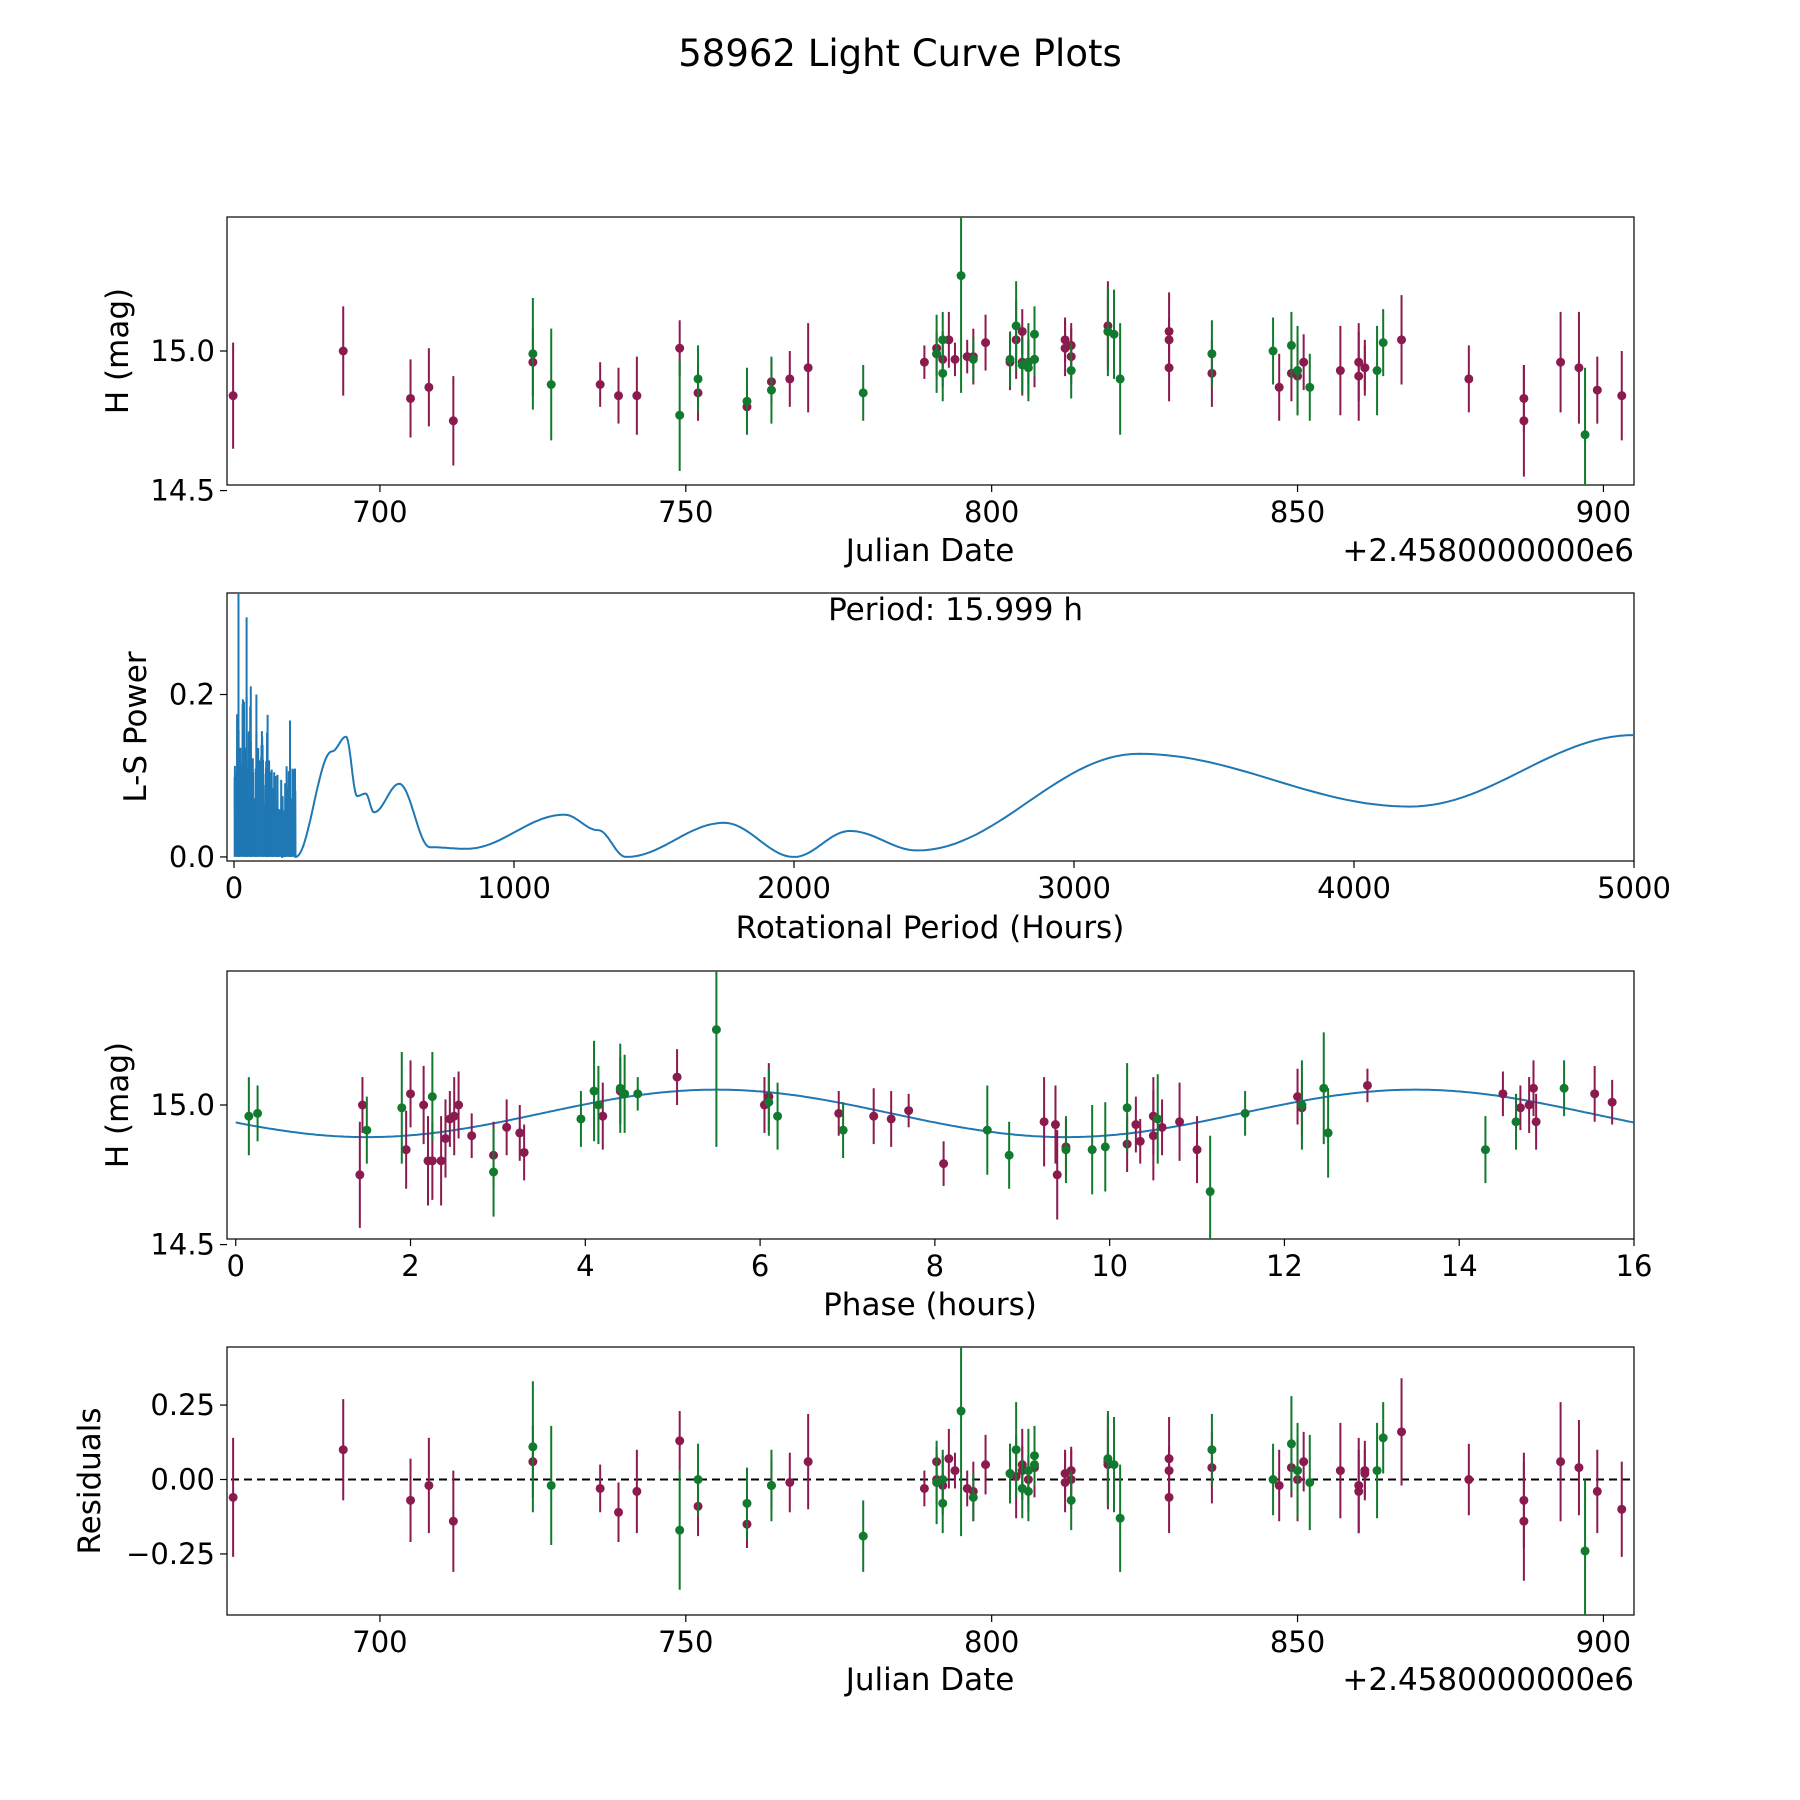  I want to click on lightcurve-y-label: H (mag), so click(118, 351).